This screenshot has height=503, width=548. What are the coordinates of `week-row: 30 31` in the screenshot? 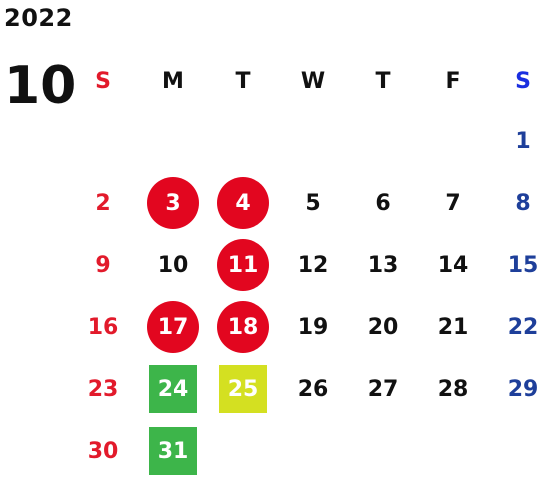 It's located at (309, 451).